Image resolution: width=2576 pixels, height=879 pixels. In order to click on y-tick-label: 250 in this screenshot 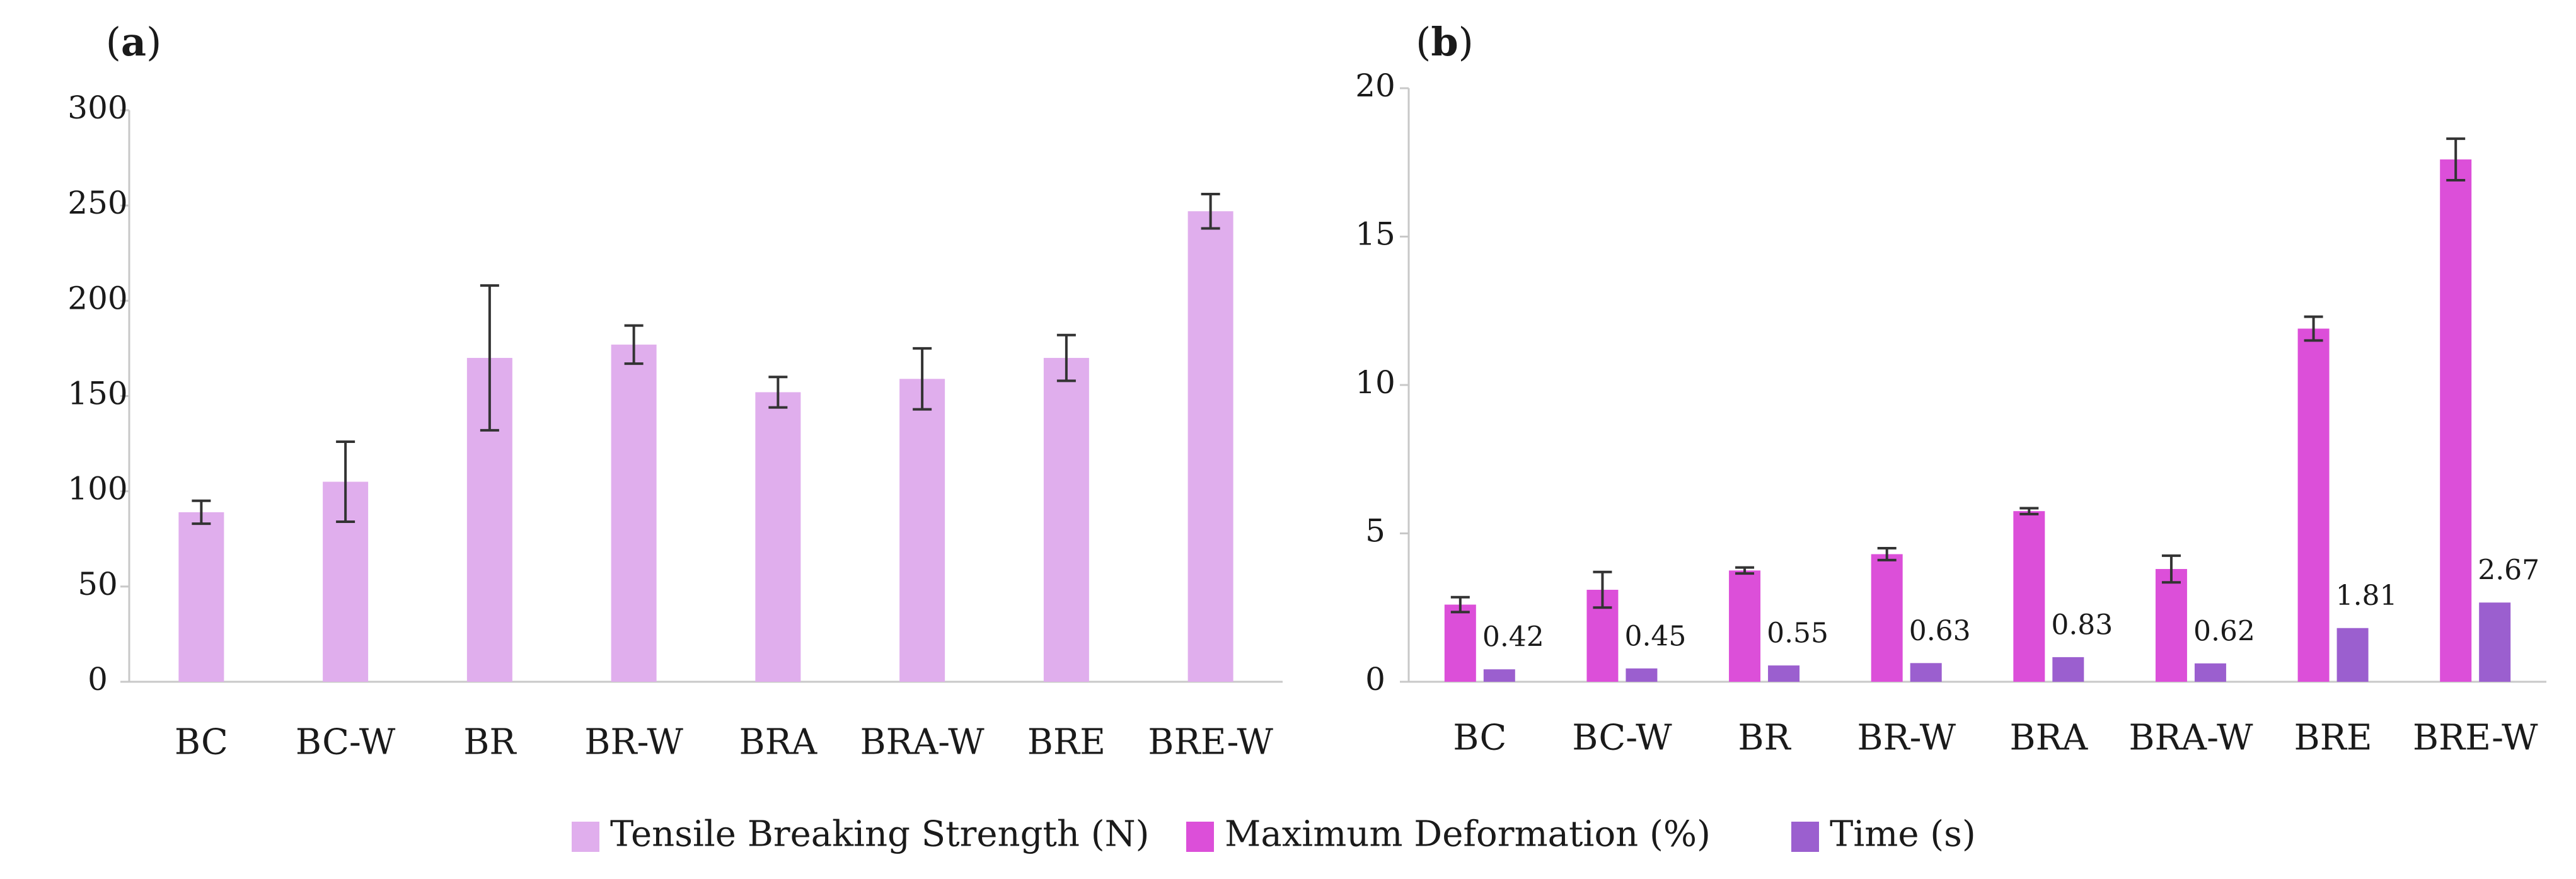, I will do `click(97, 203)`.